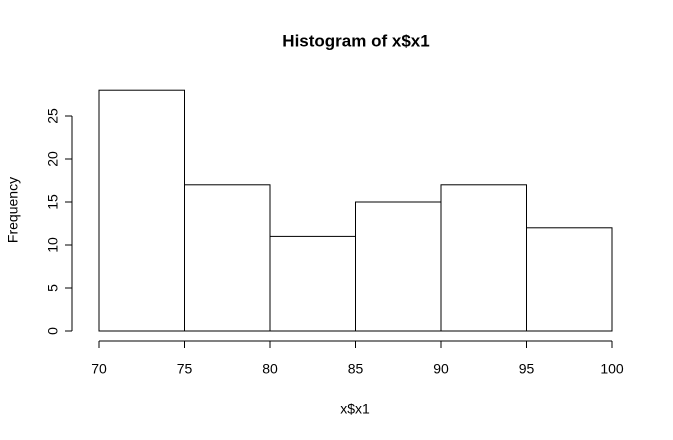 The image size is (673, 440). Describe the element at coordinates (356, 369) in the screenshot. I see `x-tick-label: 85` at that location.